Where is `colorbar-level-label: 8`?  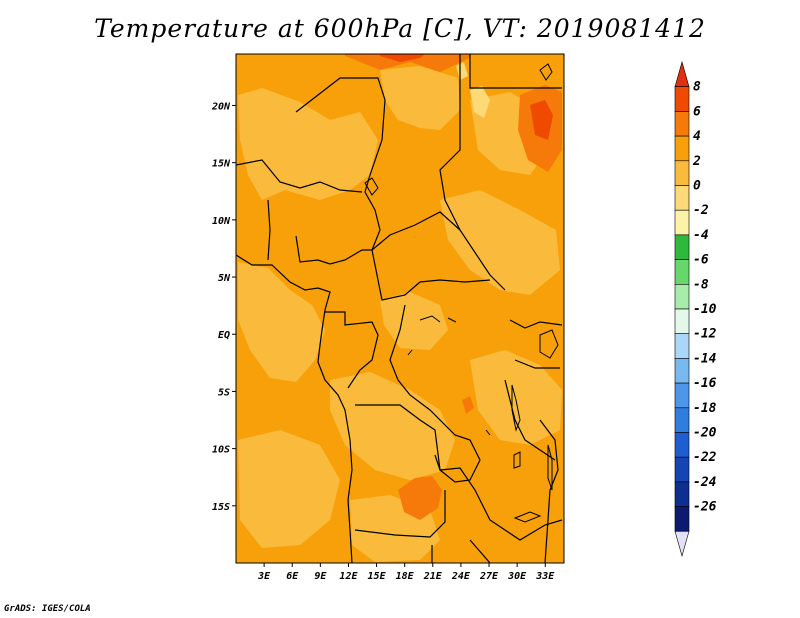 colorbar-level-label: 8 is located at coordinates (697, 87).